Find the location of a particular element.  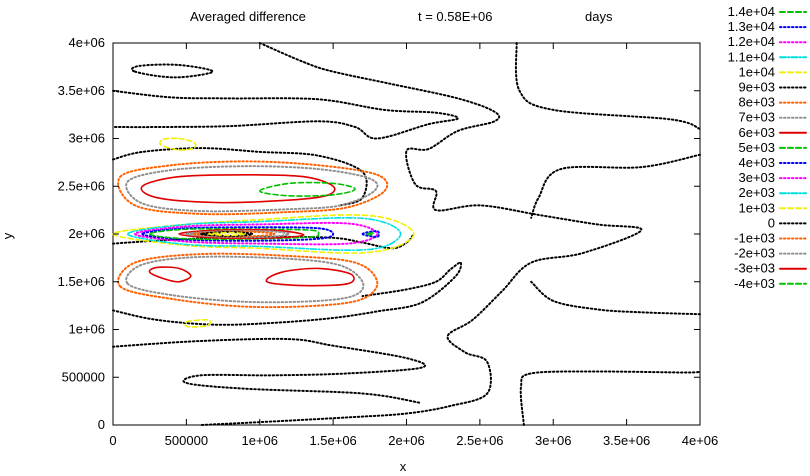

x-tick-label: 1.5e+06 is located at coordinates (332, 440).